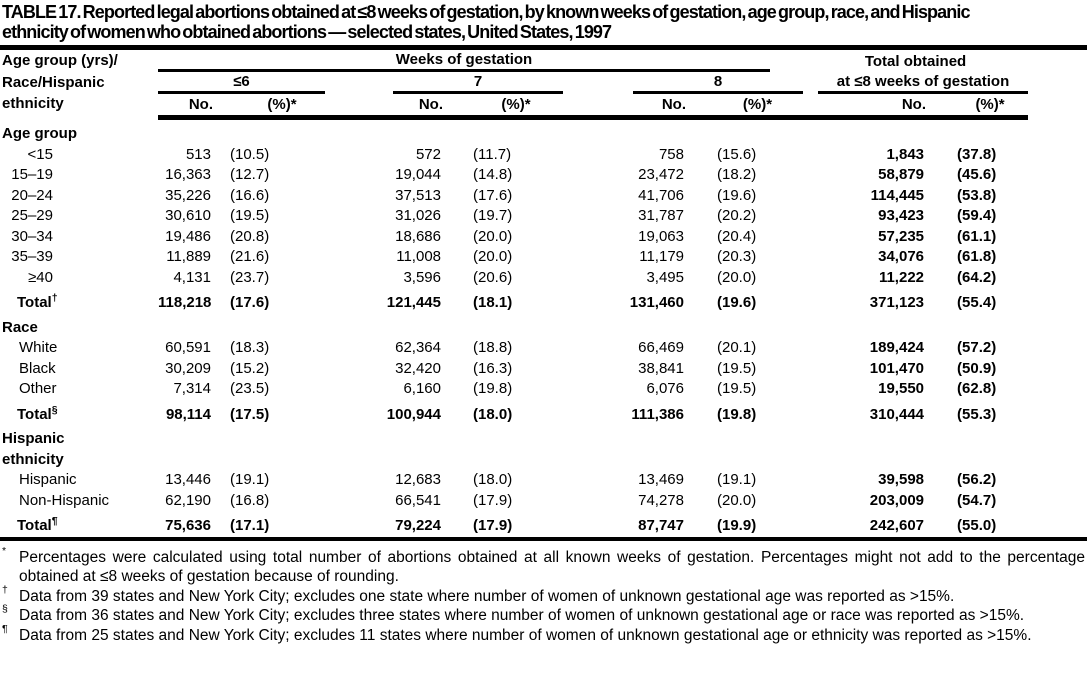 This screenshot has height=690, width=1087. Describe the element at coordinates (977, 479) in the screenshot. I see `percent-cell: (56.2)` at that location.